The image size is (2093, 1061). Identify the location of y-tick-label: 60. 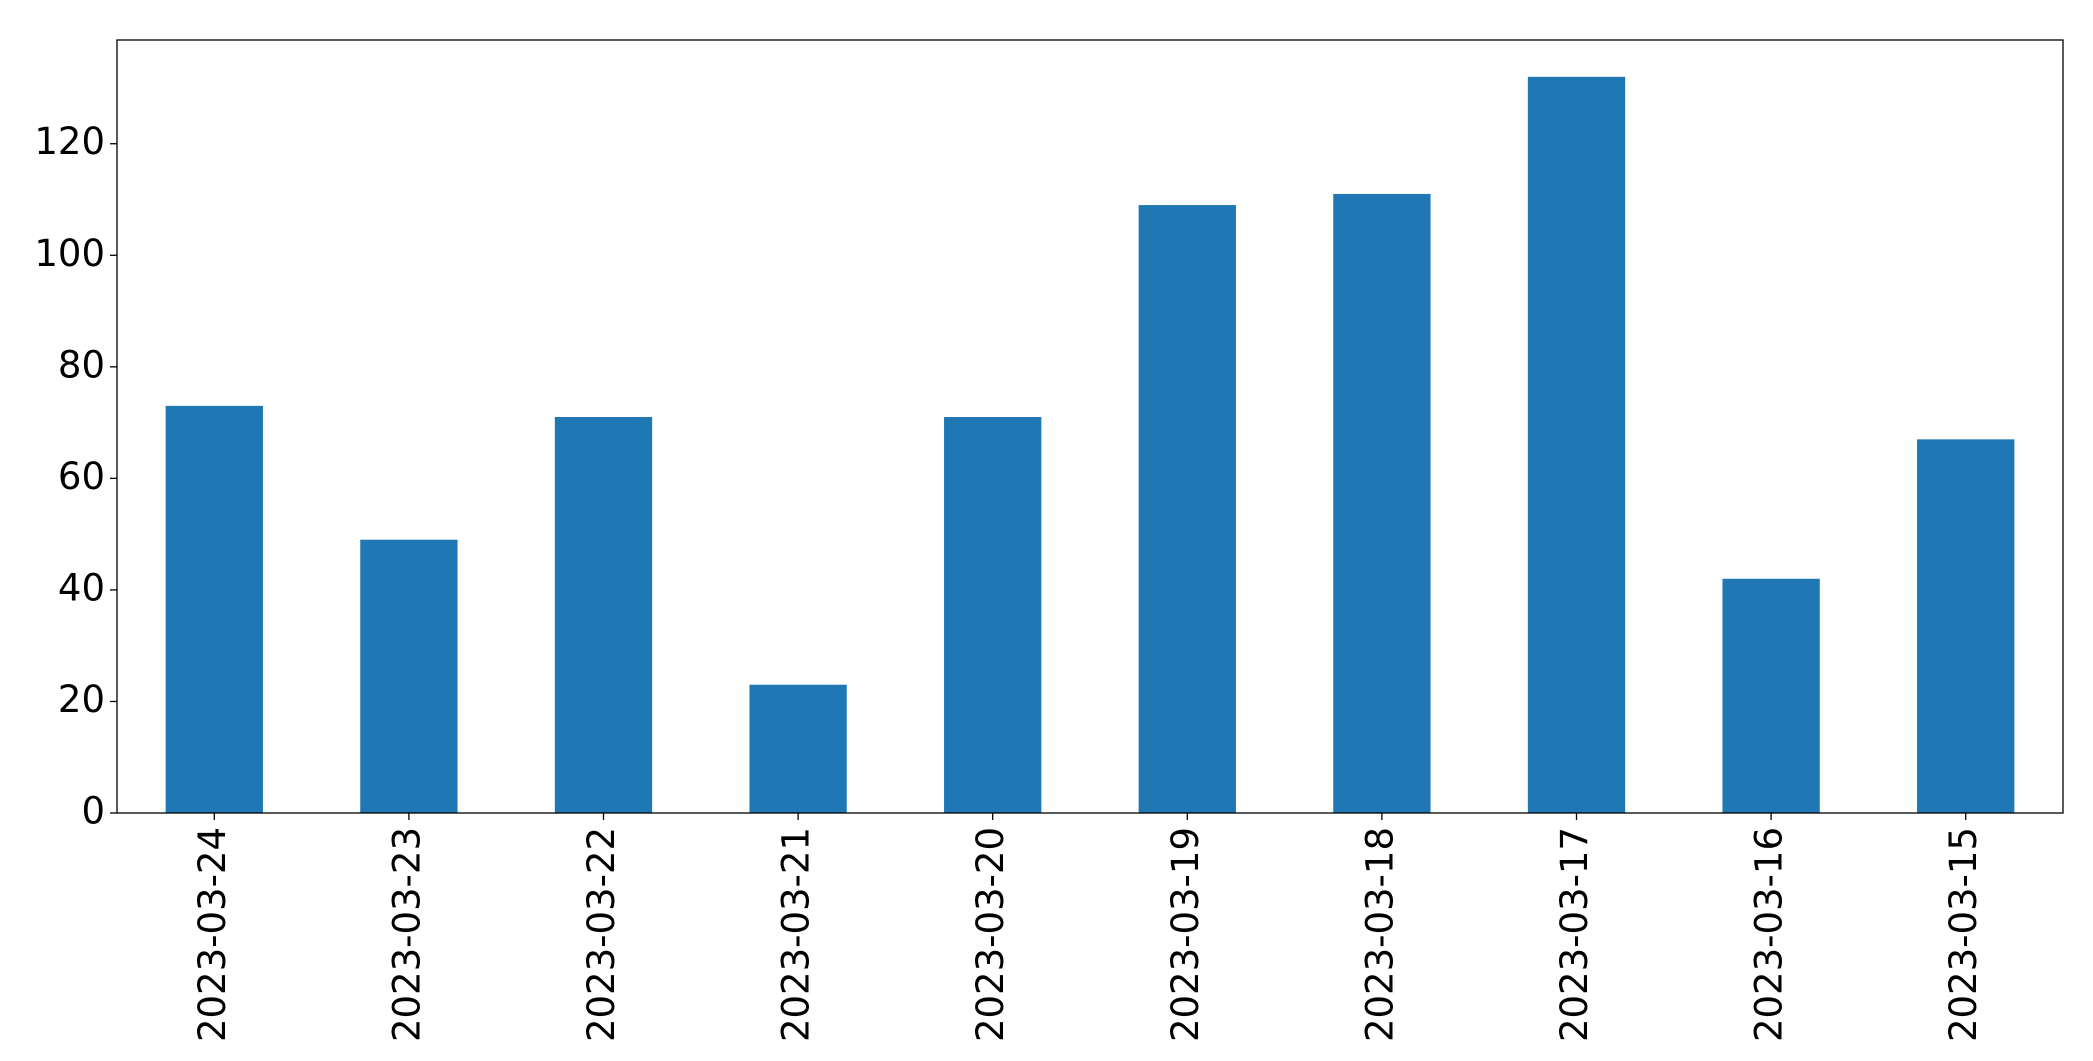
(81, 476).